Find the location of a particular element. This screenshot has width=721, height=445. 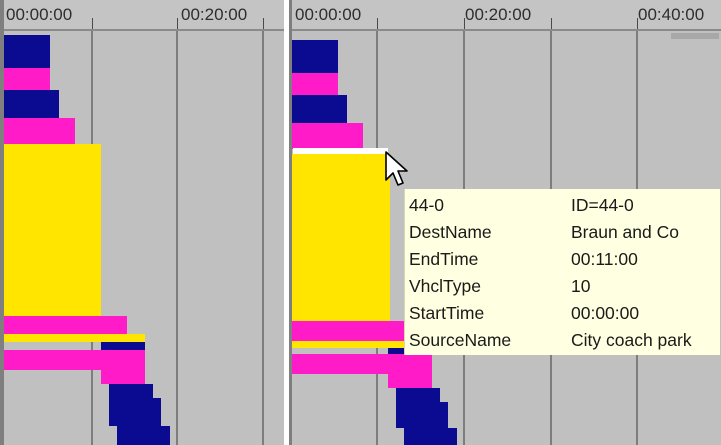

tooltip-key: 44-0 is located at coordinates (427, 205).